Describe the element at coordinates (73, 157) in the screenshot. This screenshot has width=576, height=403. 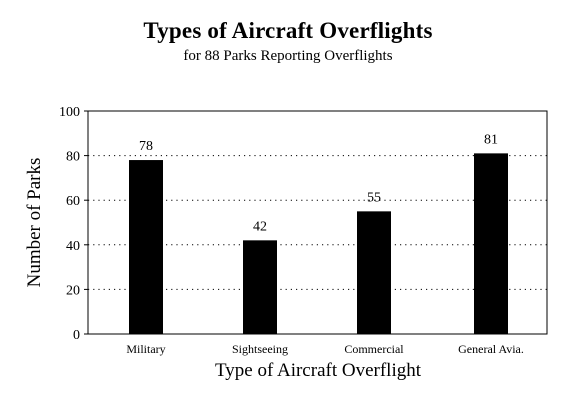
I see `y-tick-label: 80` at that location.